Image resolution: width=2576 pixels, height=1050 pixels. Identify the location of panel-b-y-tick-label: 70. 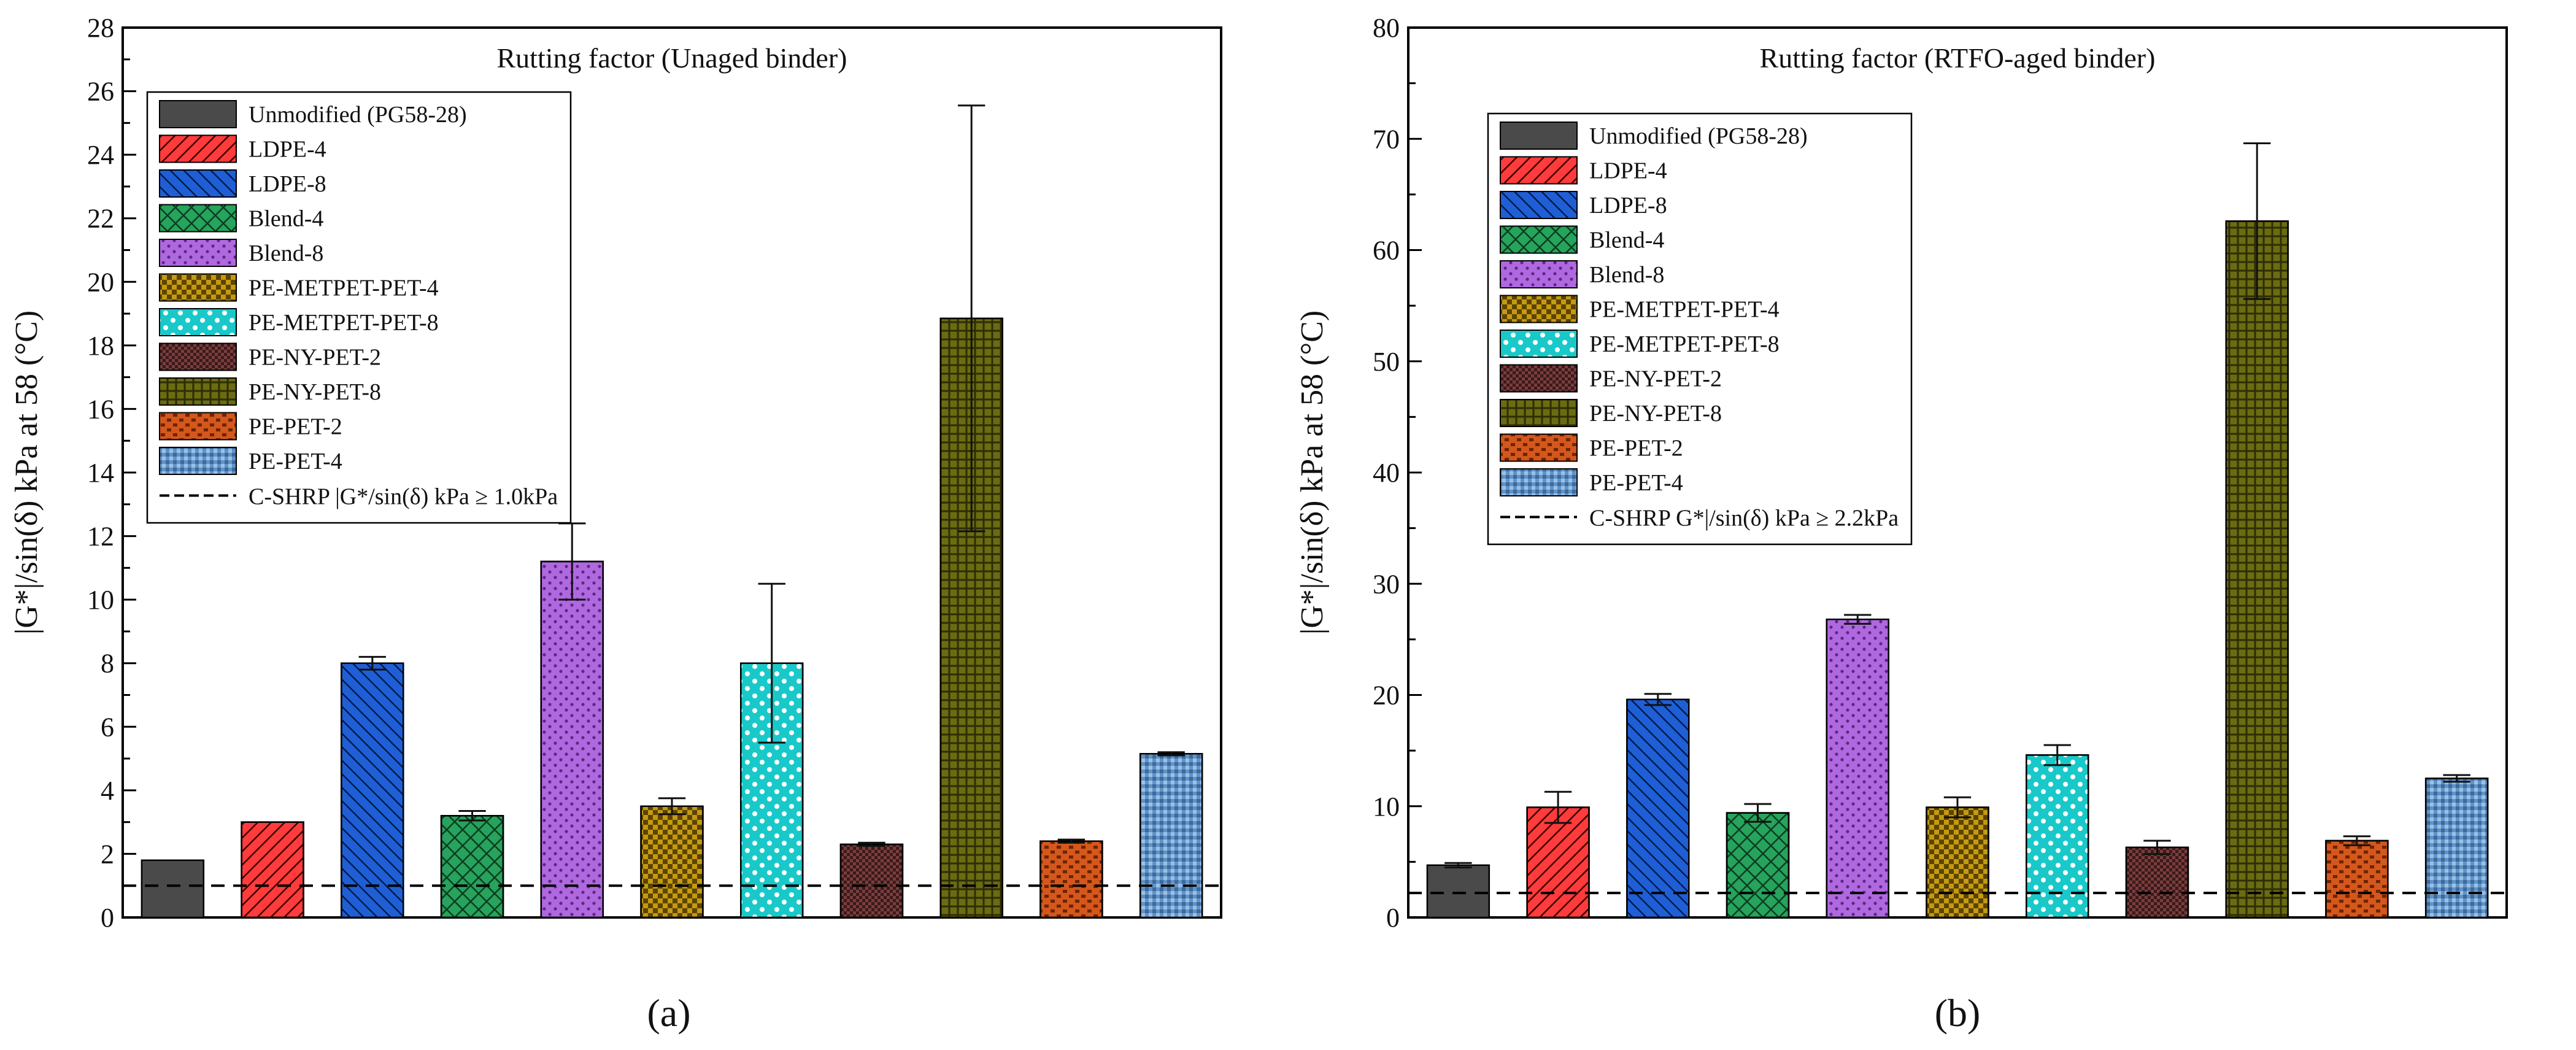
(1386, 139).